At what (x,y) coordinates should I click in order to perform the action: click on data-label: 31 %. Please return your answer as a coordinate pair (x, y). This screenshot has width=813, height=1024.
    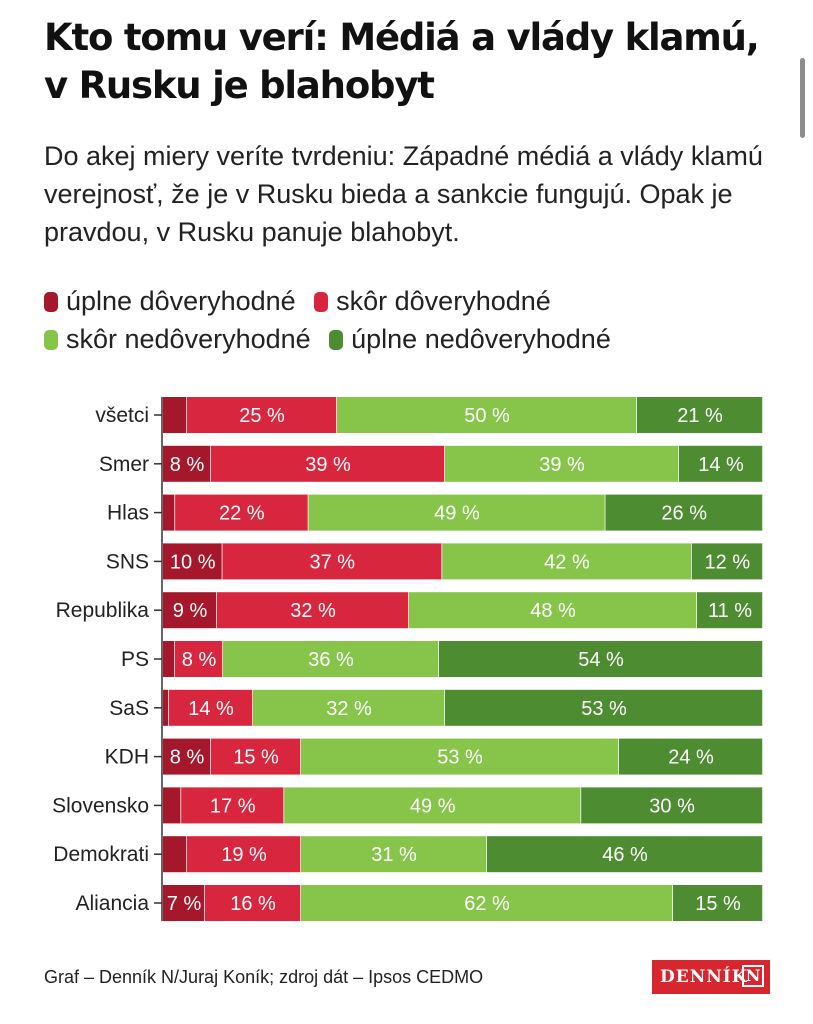
    Looking at the image, I should click on (394, 855).